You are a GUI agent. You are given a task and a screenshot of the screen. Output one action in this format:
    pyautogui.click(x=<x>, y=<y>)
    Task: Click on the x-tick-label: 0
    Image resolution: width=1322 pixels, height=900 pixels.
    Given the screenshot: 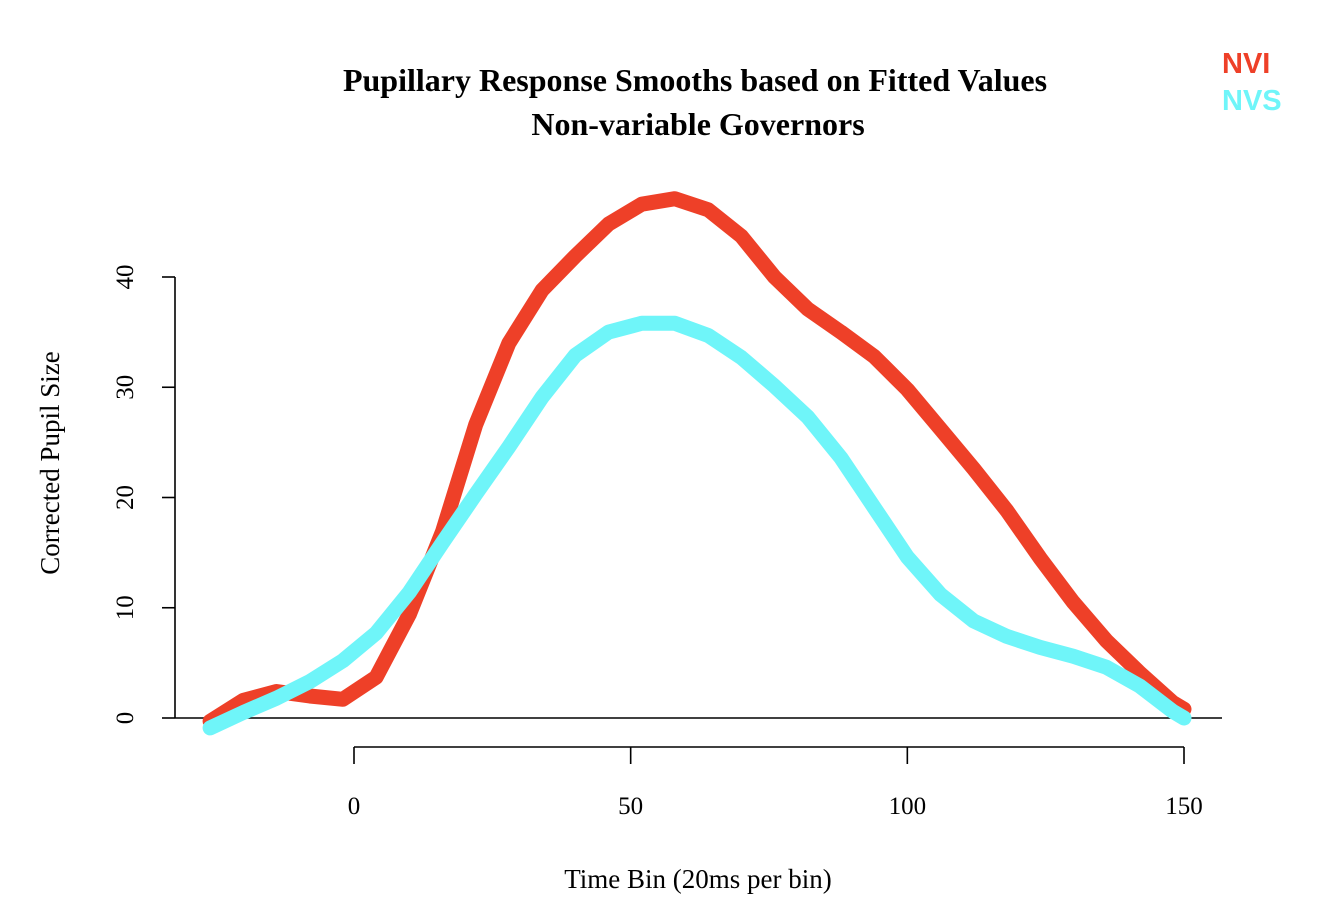 What is the action you would take?
    pyautogui.click(x=354, y=806)
    